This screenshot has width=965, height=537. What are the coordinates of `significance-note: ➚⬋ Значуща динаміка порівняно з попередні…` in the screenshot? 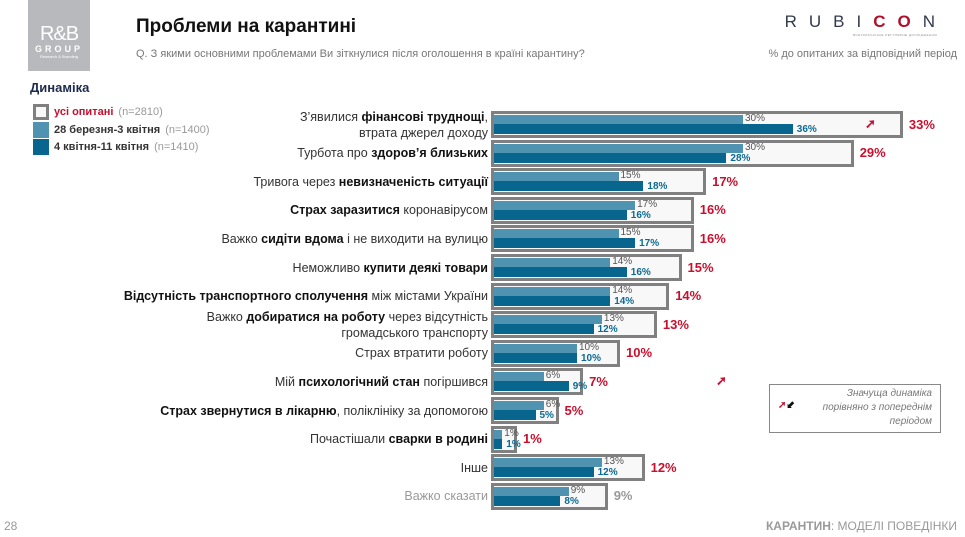 It's located at (855, 408).